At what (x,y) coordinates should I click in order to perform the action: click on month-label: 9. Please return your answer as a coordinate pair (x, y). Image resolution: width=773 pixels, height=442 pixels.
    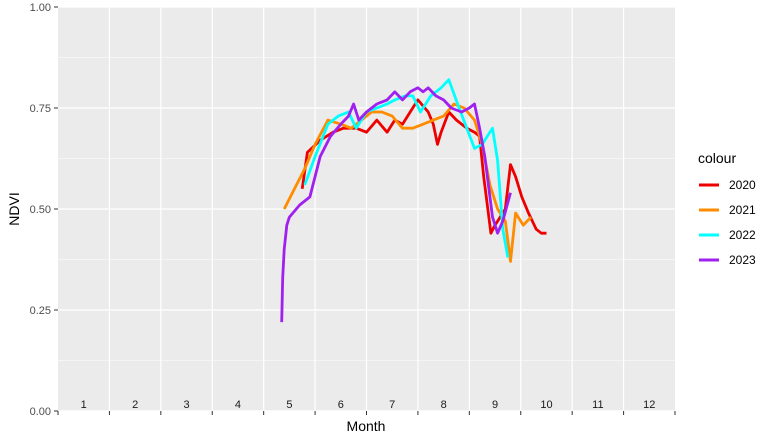
    Looking at the image, I should click on (495, 405).